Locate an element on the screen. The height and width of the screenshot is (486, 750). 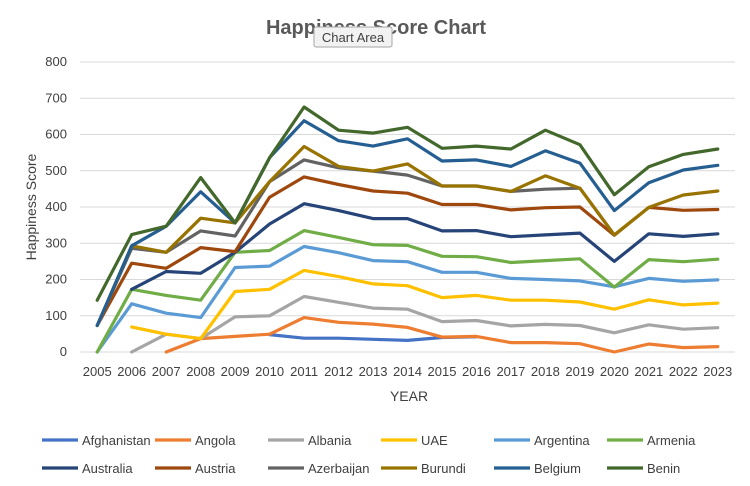
y-tick-label: 700 is located at coordinates (56, 97).